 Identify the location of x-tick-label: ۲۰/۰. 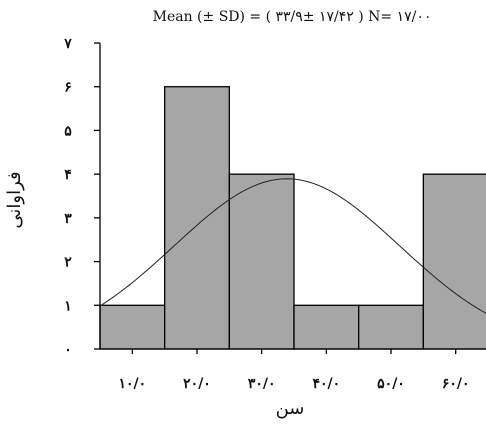
(197, 384).